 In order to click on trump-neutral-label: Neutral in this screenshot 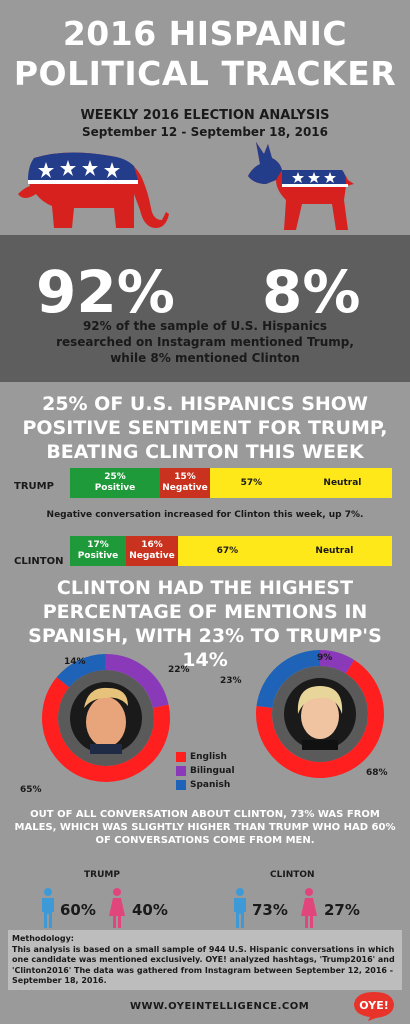, I will do `click(342, 483)`.